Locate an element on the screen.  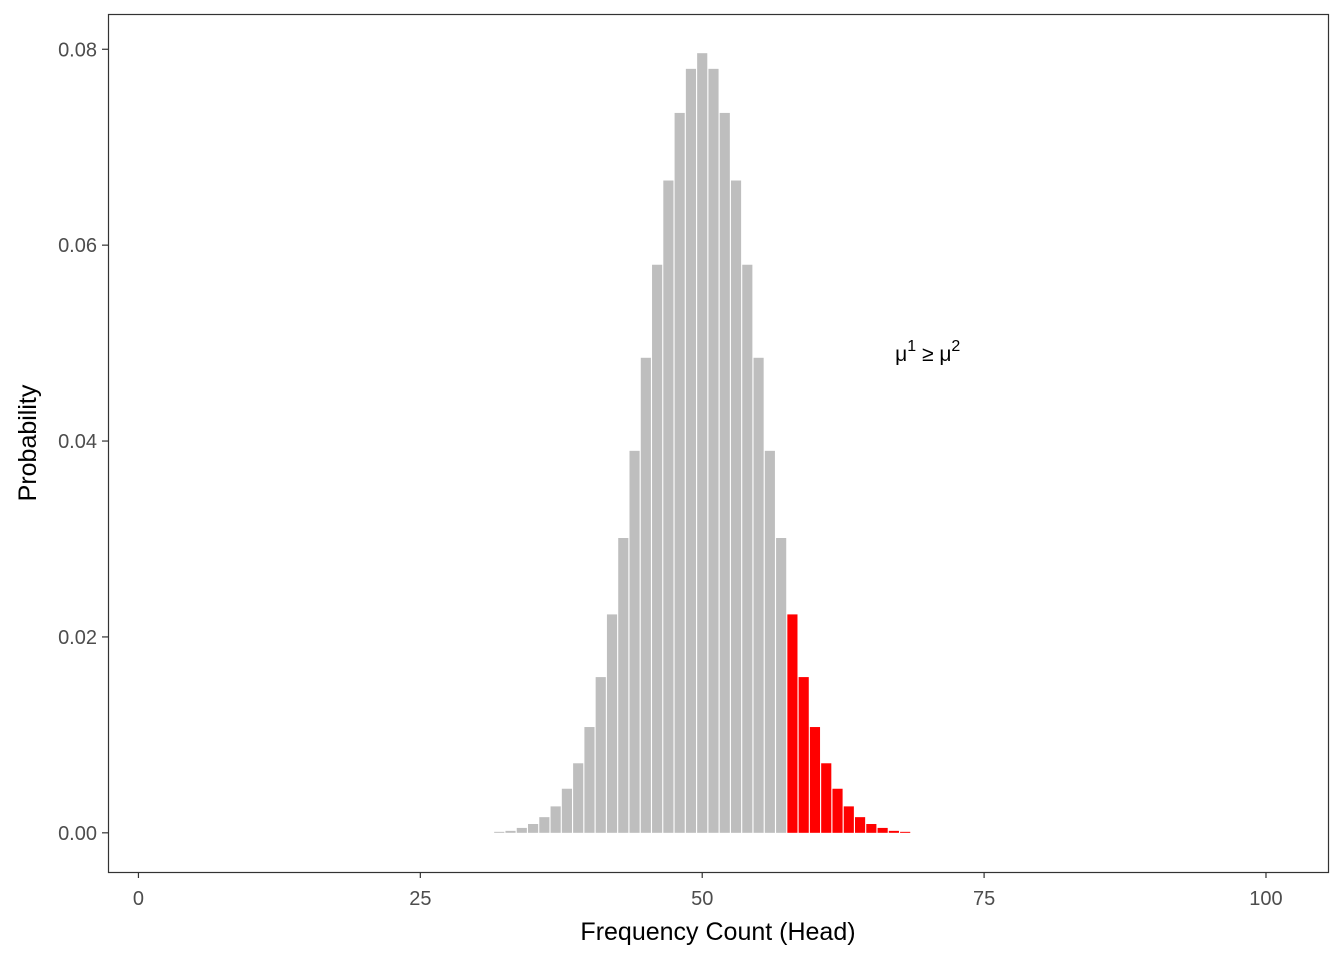
y-tick-label: 0.08 is located at coordinates (77, 50).